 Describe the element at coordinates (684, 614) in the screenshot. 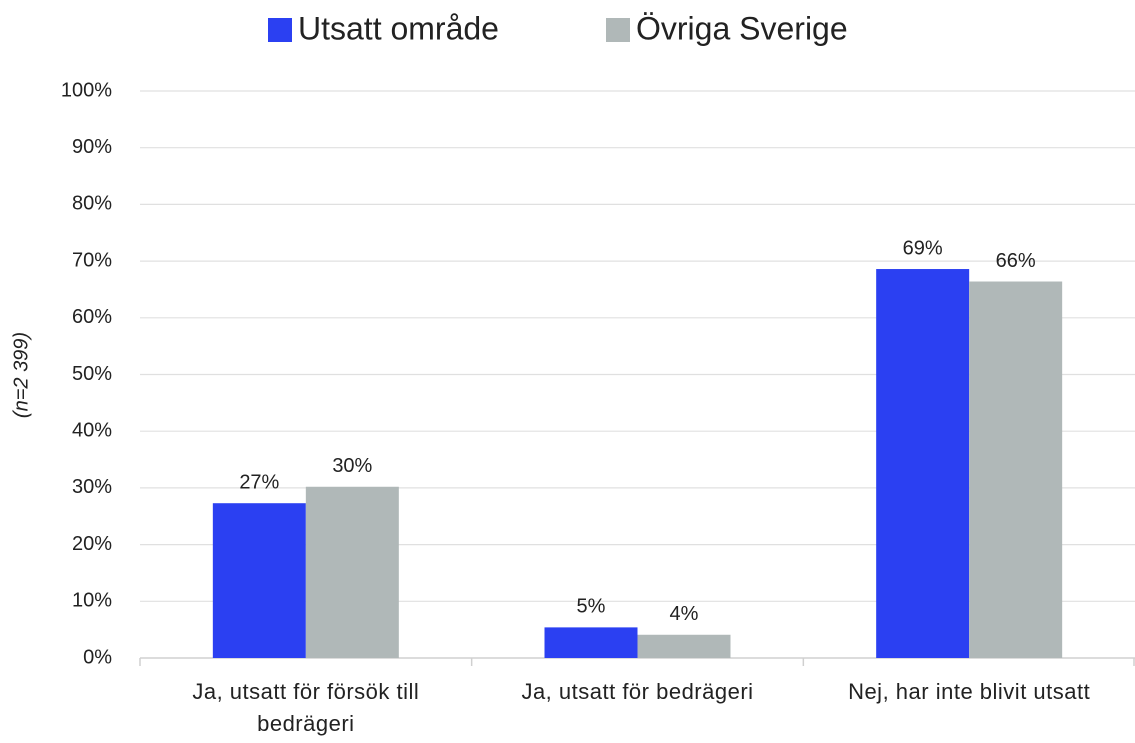

I see `value-label: 4%` at that location.